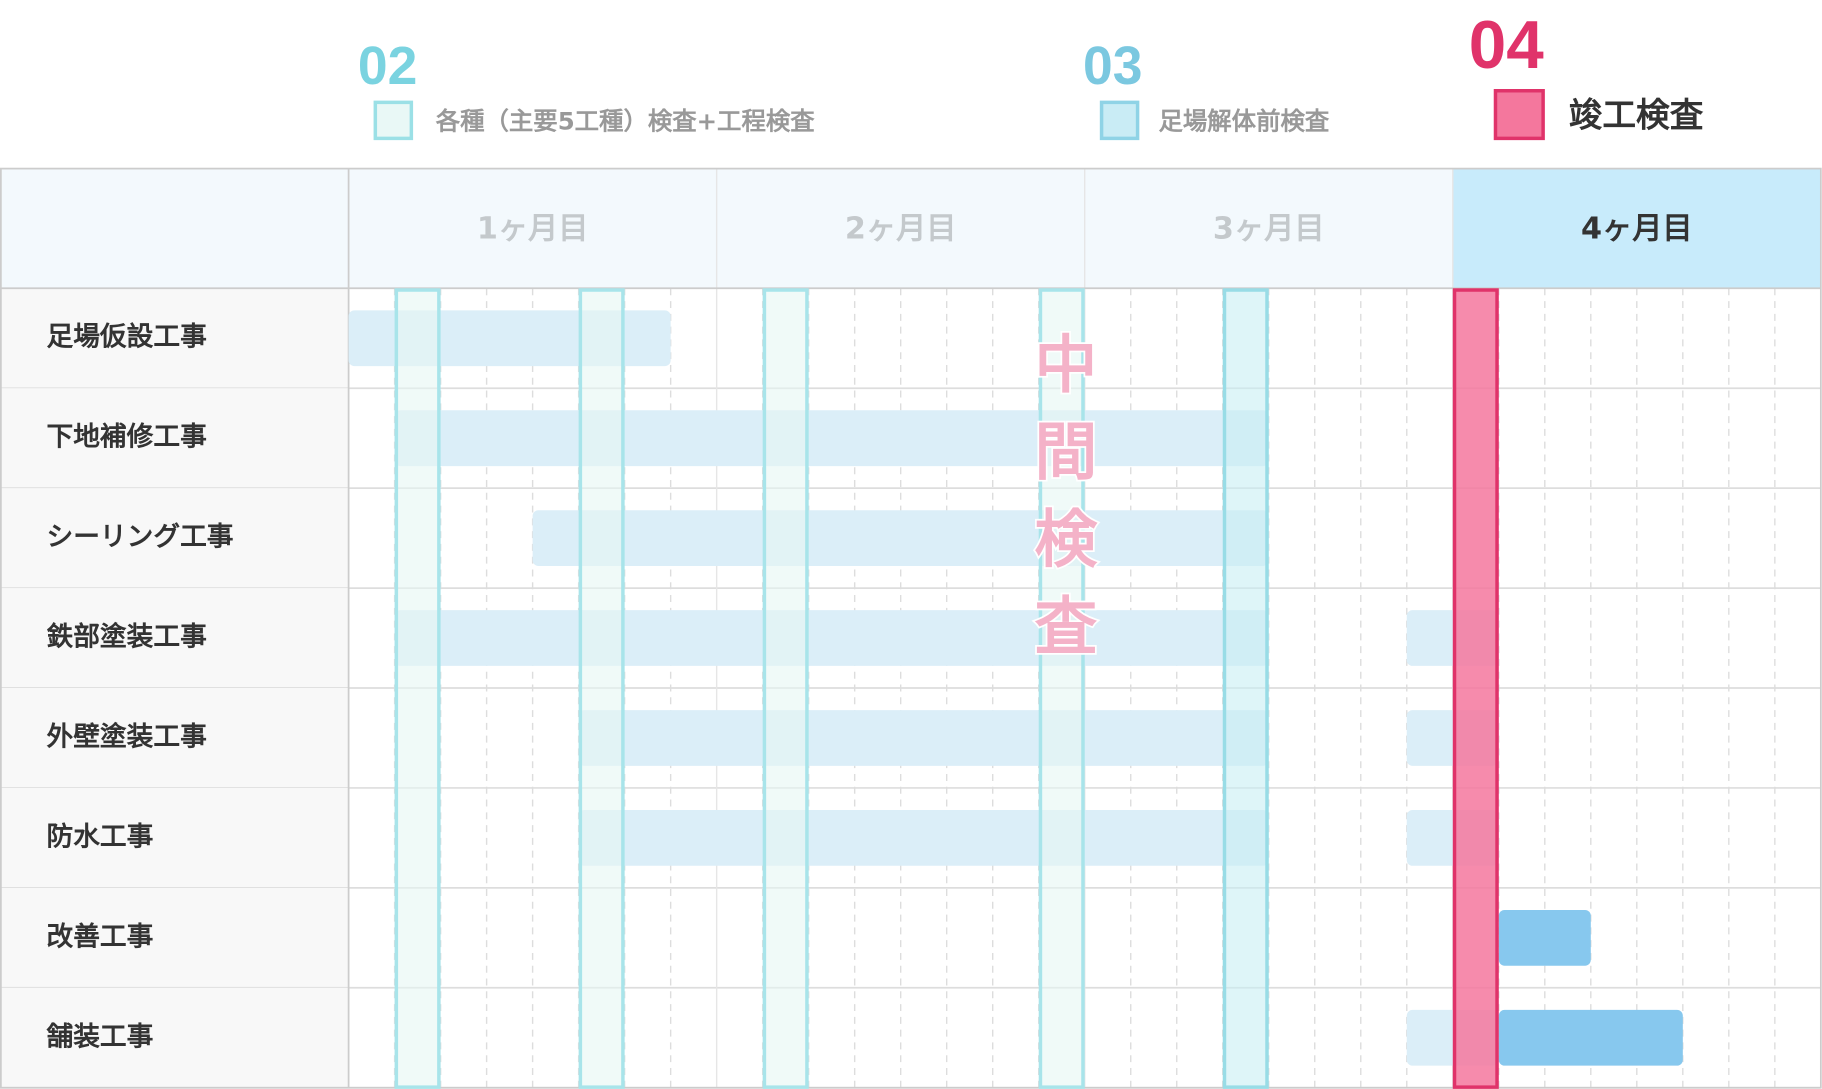 Image resolution: width=1822 pixels, height=1089 pixels. Describe the element at coordinates (625, 121) in the screenshot. I see `legend-label: 各種（主要5工種）検査+工程検査` at that location.